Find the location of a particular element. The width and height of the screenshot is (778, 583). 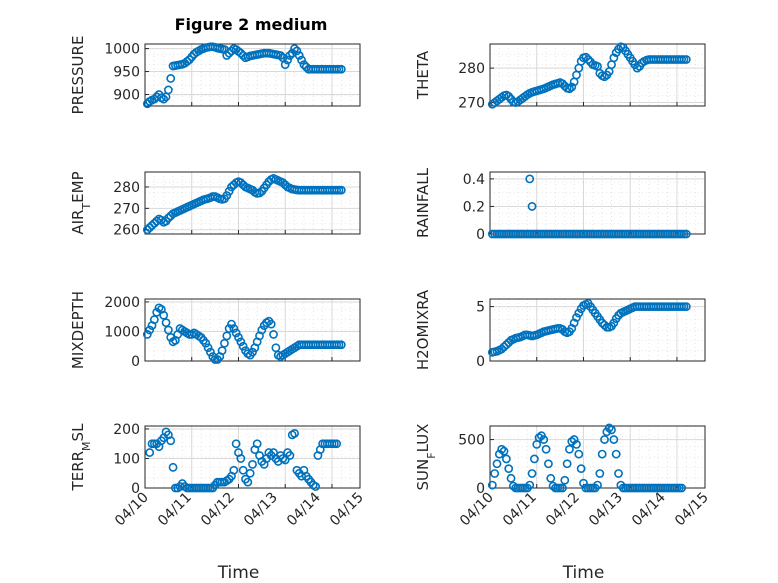

y-tick-label: 100 is located at coordinates (126, 459).